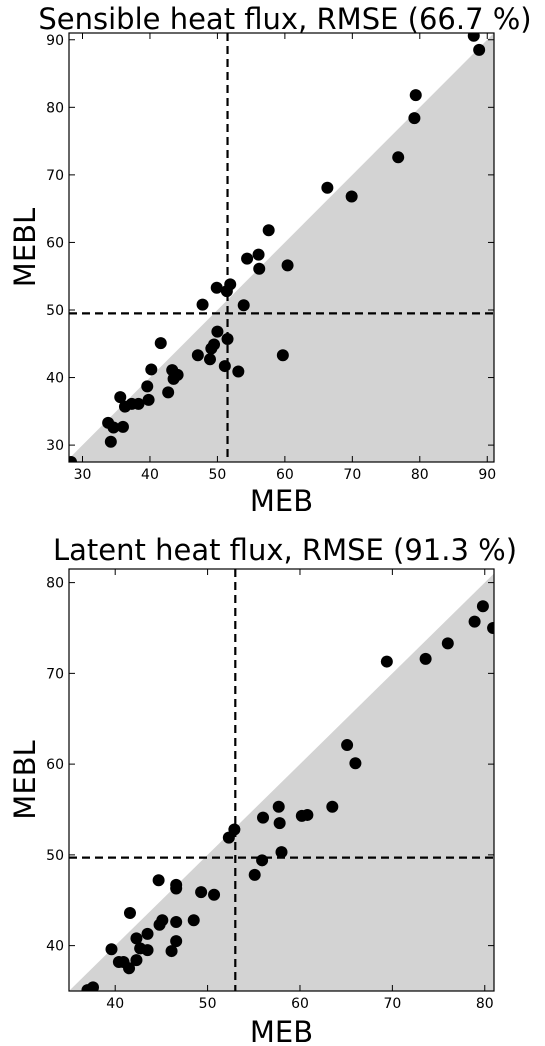 The height and width of the screenshot is (1046, 545). Describe the element at coordinates (83, 475) in the screenshot. I see `x-tick-label: 30` at that location.